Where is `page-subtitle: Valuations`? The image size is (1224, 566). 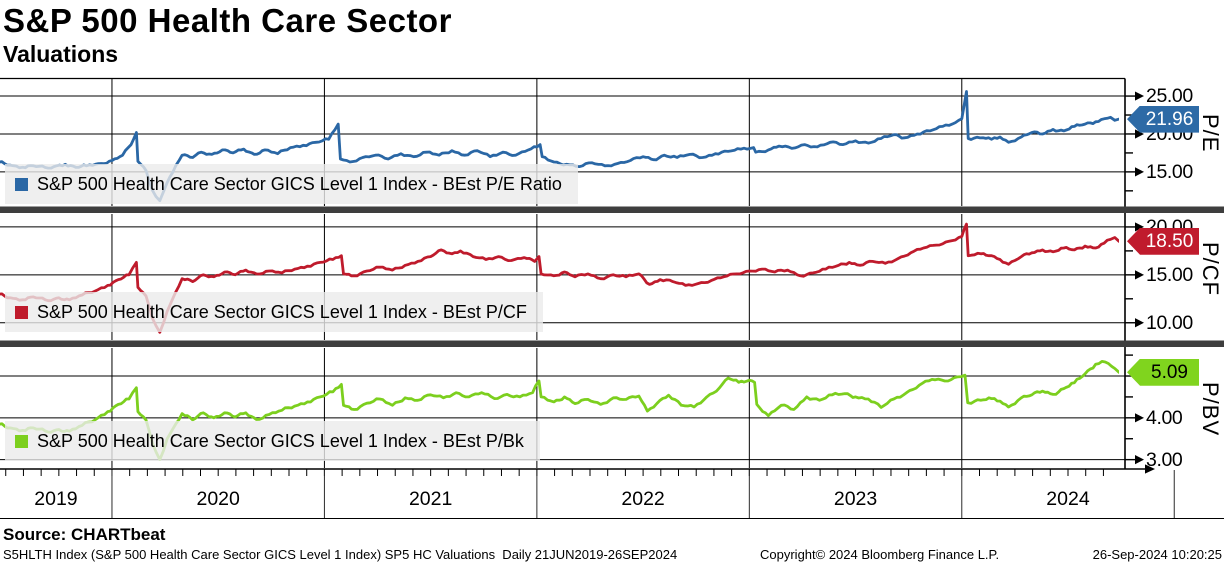 page-subtitle: Valuations is located at coordinates (61, 54).